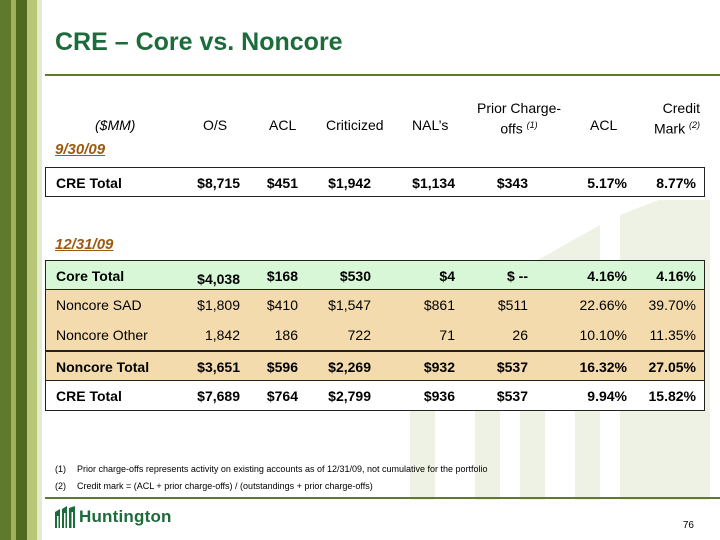  What do you see at coordinates (218, 367) in the screenshot?
I see `cell-os: $3,651` at bounding box center [218, 367].